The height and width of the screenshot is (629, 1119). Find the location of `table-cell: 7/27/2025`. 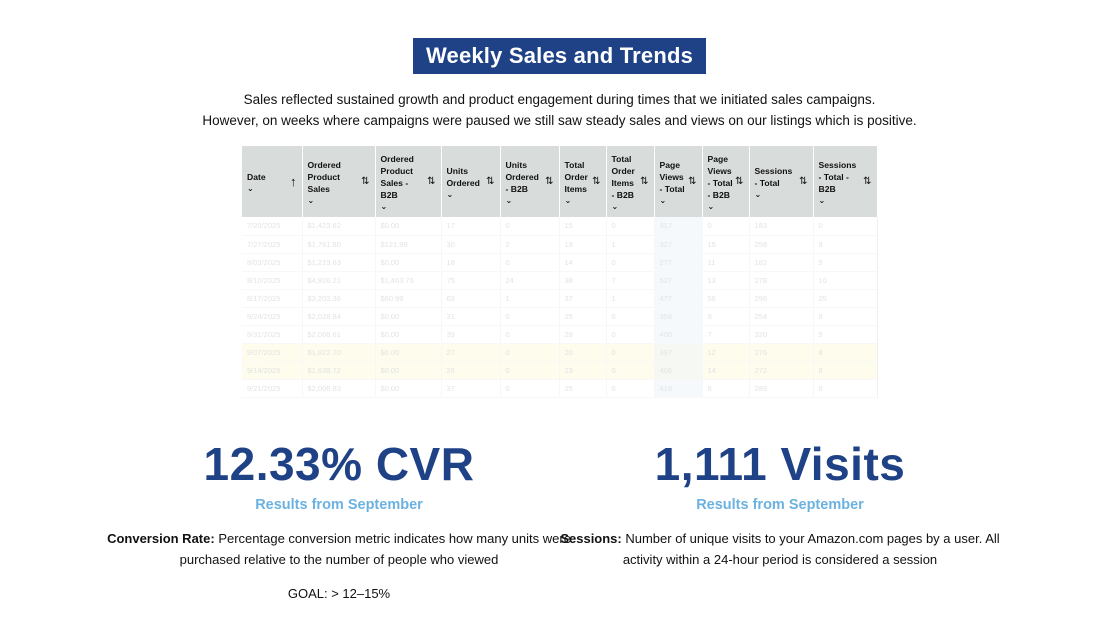

table-cell: 7/27/2025 is located at coordinates (272, 244).